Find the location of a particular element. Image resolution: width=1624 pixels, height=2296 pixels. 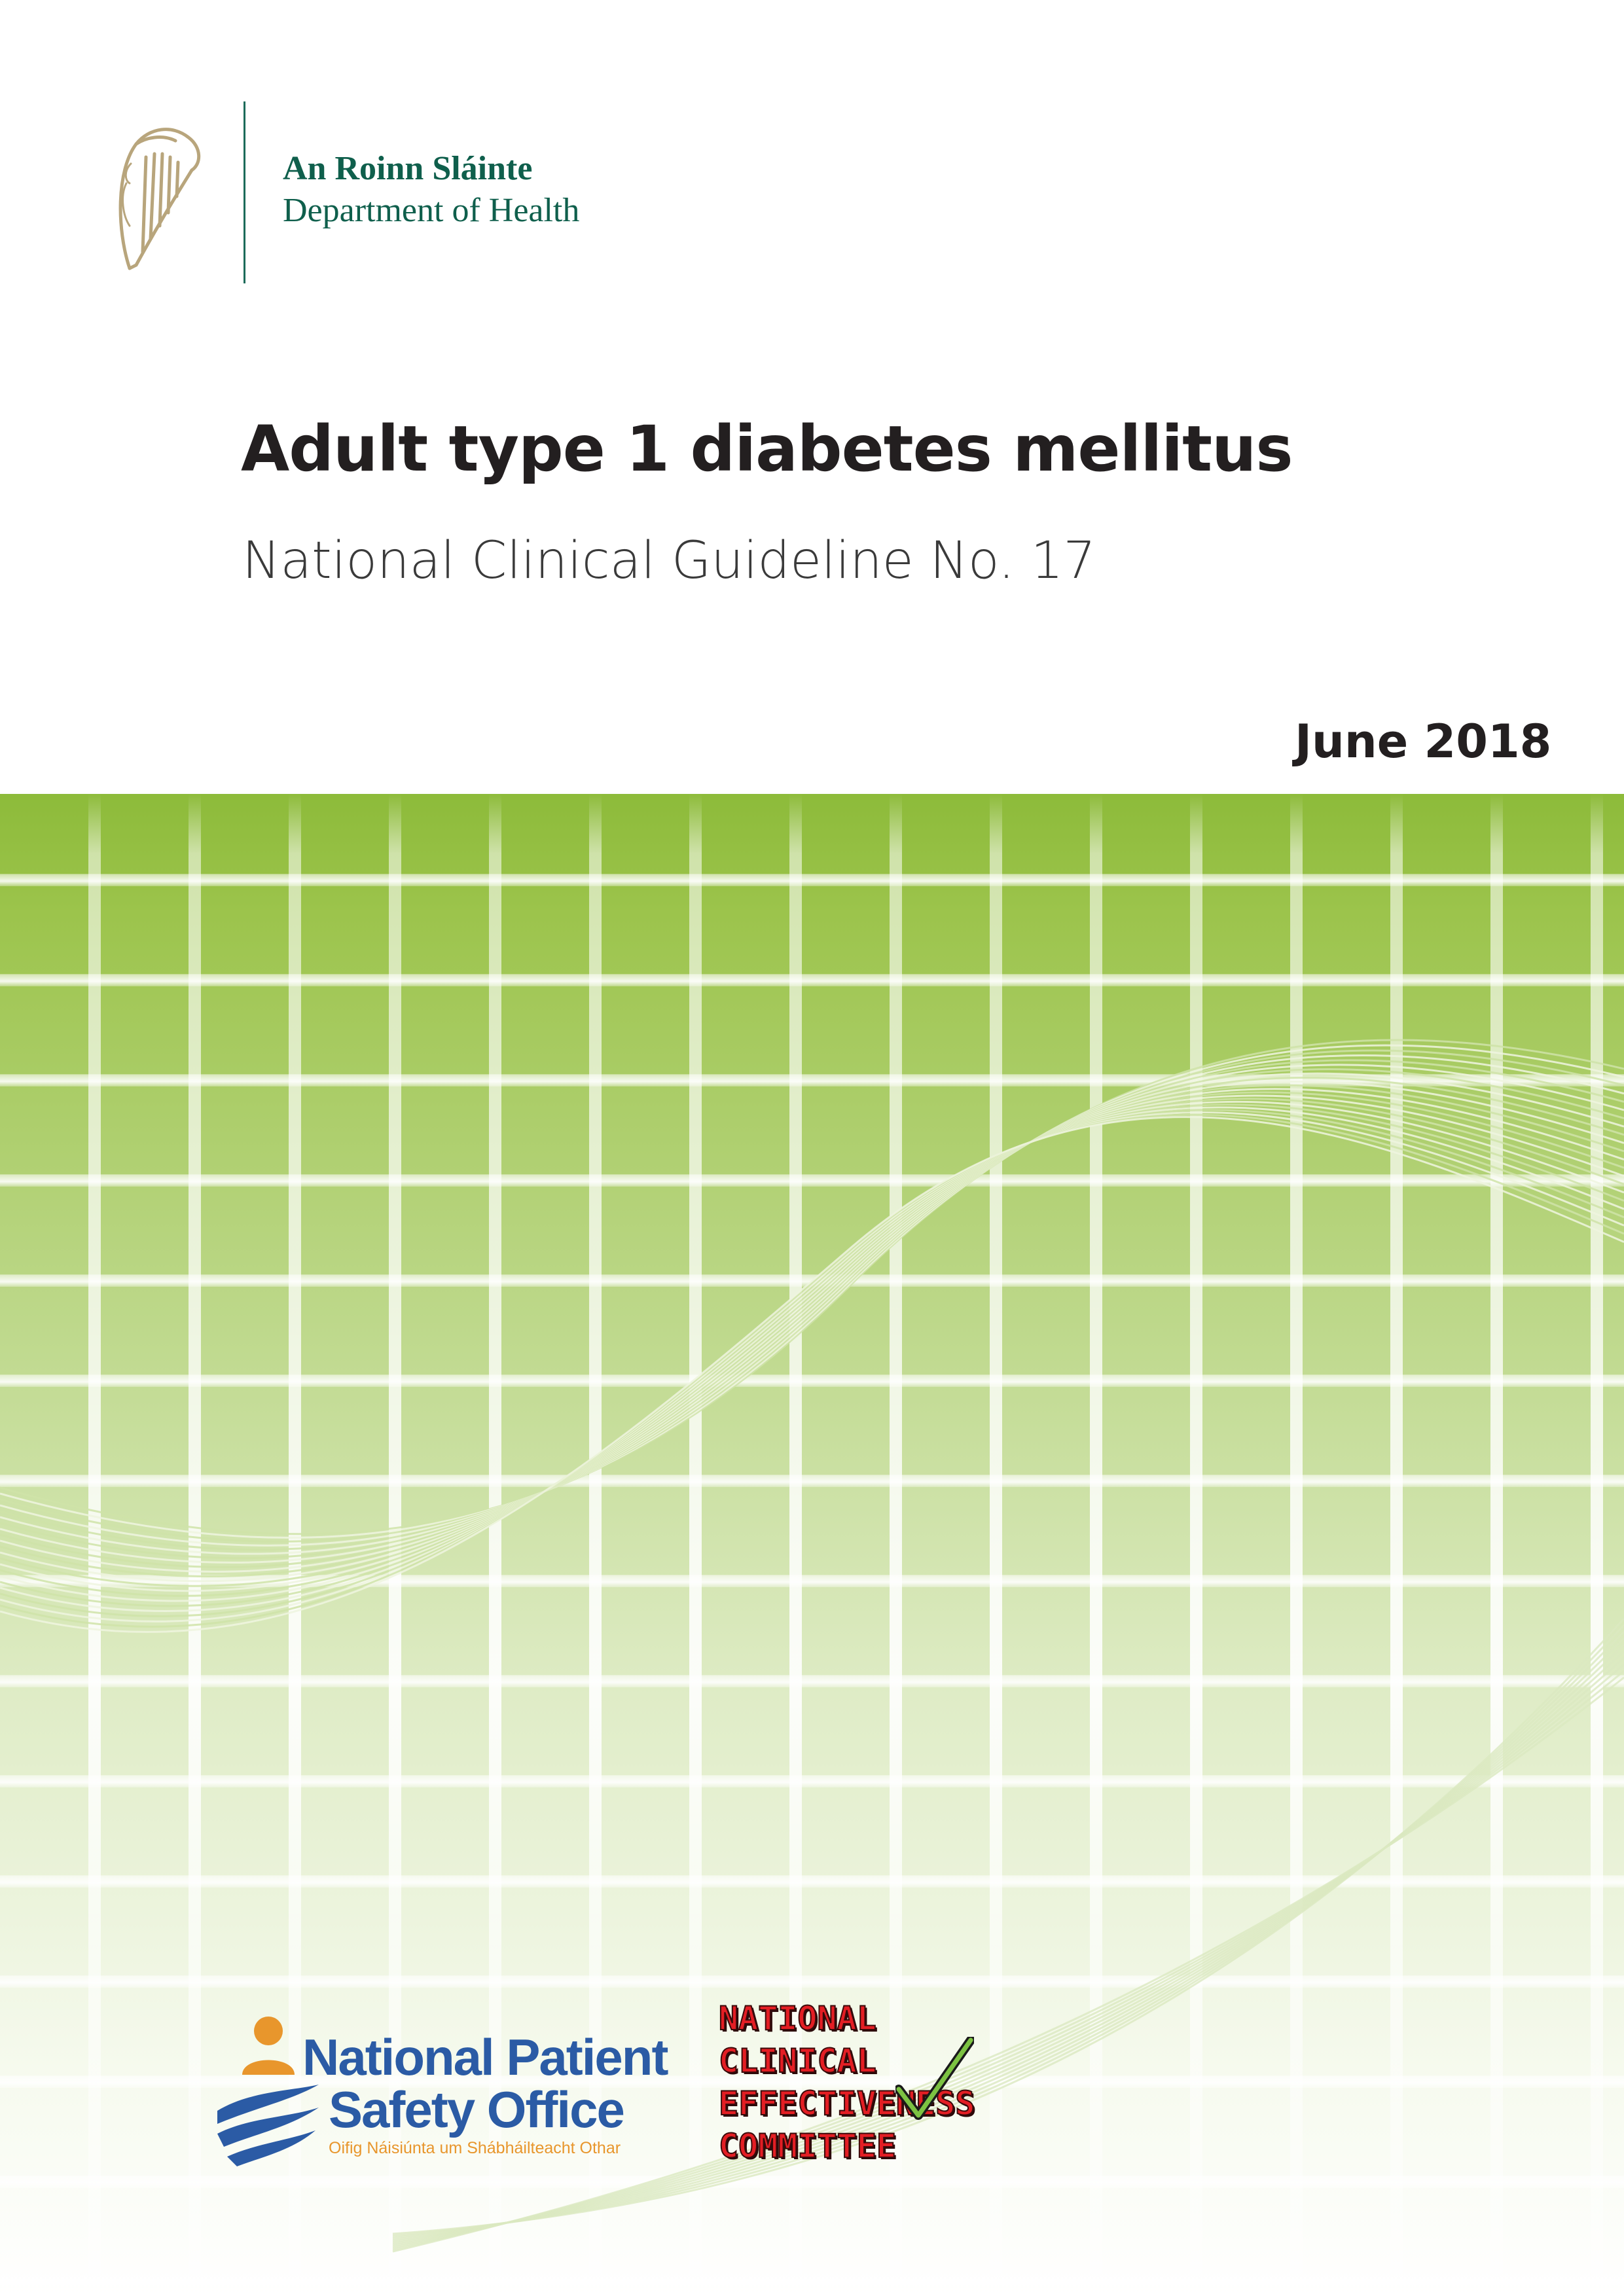

ncec-check-icon is located at coordinates (934, 2078).